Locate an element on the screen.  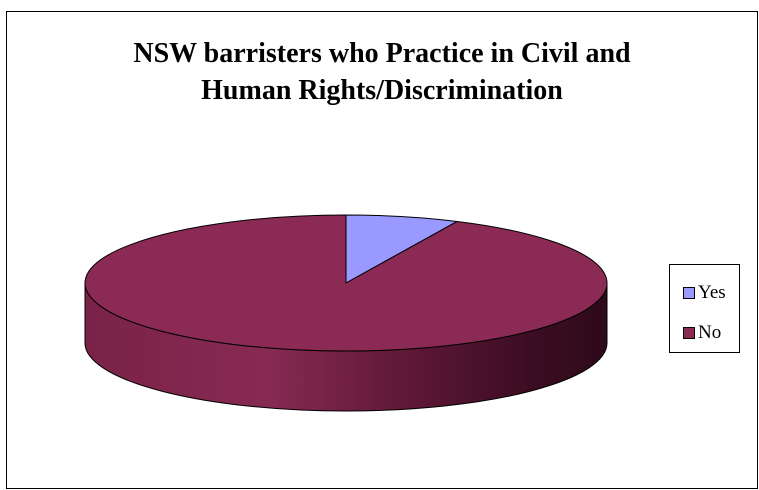
chart-title-line-1: NSW barristers who Practice in Civil and is located at coordinates (382, 53).